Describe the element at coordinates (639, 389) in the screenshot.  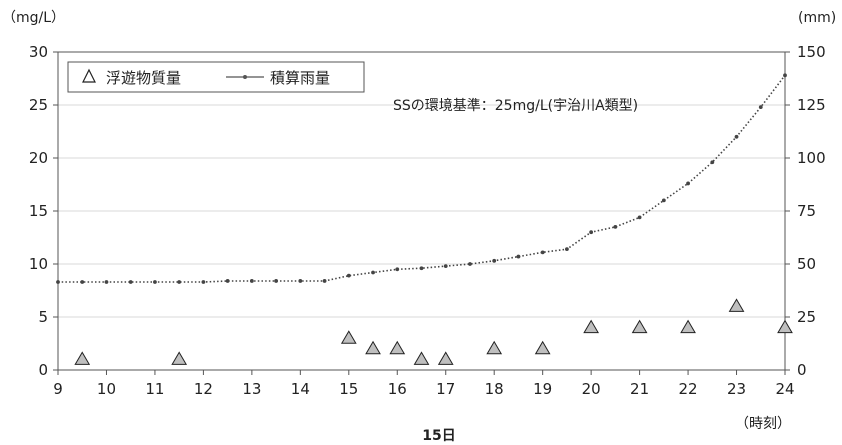
I see `x-tick-label: 21` at that location.